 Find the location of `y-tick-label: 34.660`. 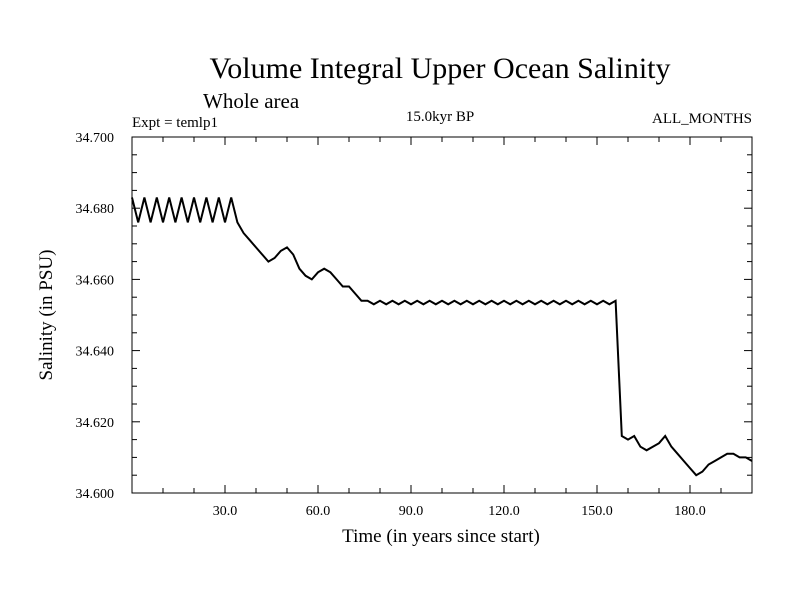

y-tick-label: 34.660 is located at coordinates (95, 280).